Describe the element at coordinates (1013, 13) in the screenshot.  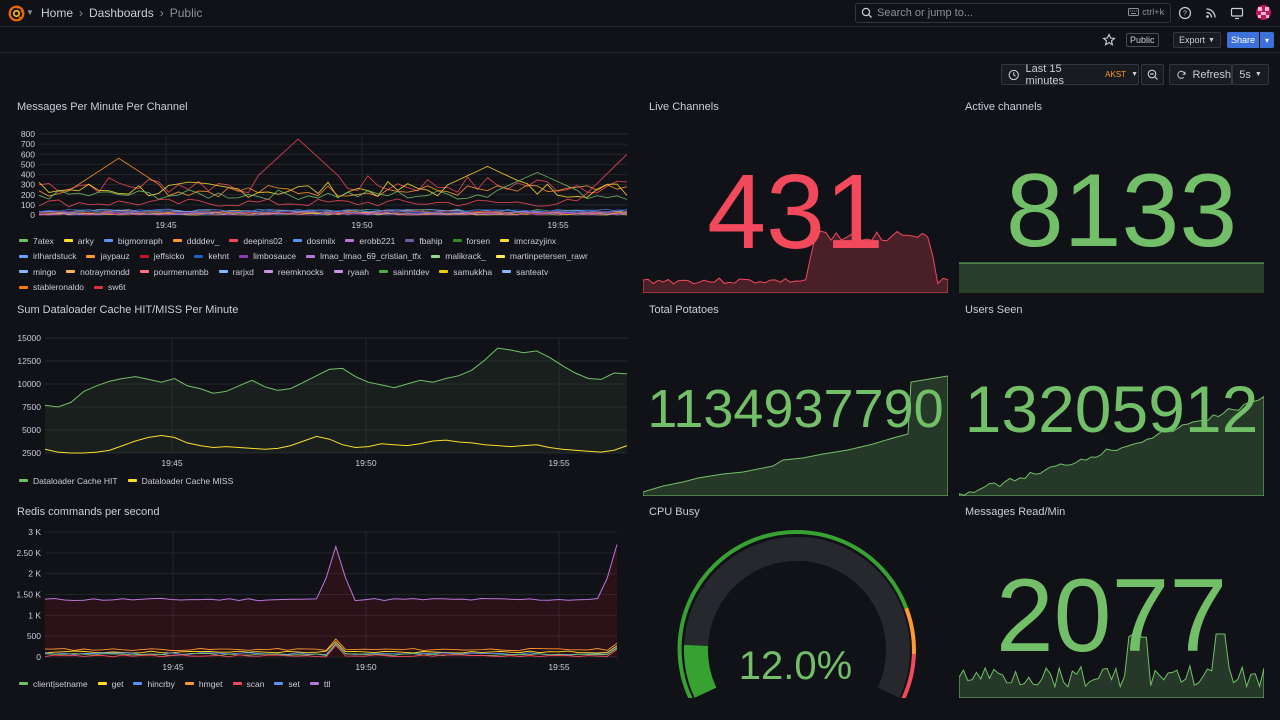
I see `search-input: Search or jump to... ctrl+k` at that location.